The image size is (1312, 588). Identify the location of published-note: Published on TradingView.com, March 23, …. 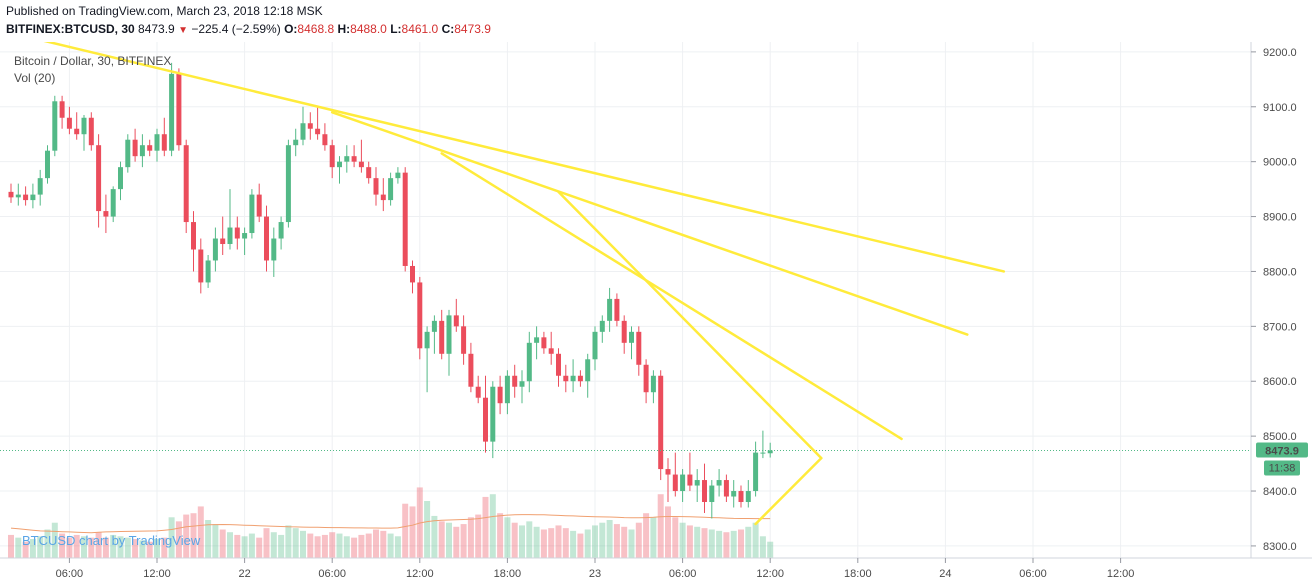
(164, 11).